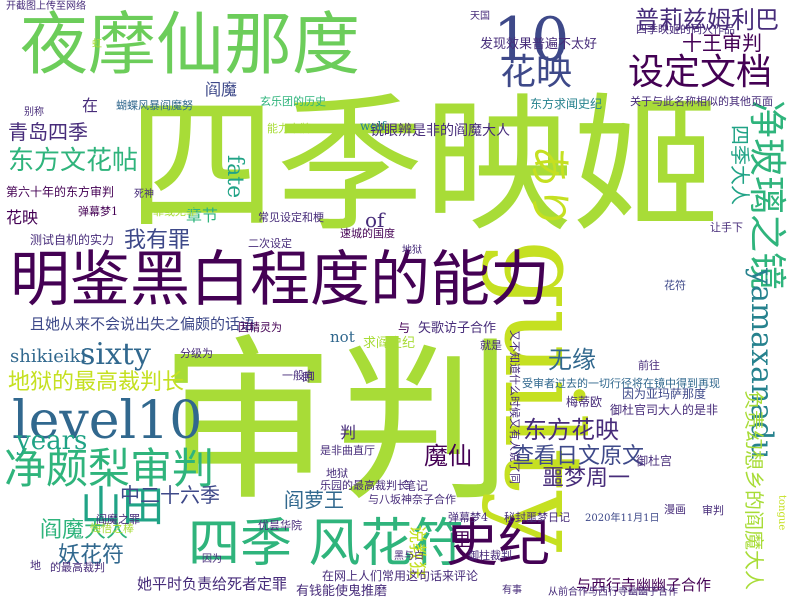 The width and height of the screenshot is (800, 600). What do you see at coordinates (404, 328) in the screenshot?
I see `cloud-word: 与` at bounding box center [404, 328].